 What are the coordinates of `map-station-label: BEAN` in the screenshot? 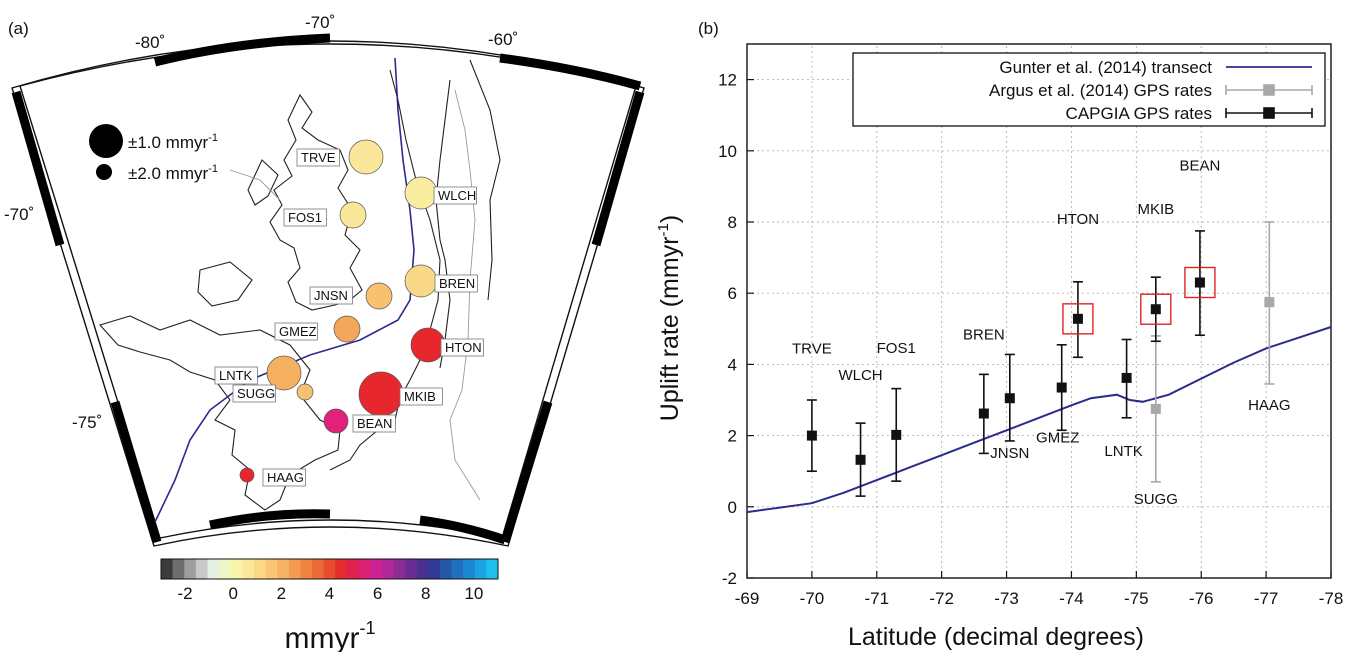 It's located at (374, 423).